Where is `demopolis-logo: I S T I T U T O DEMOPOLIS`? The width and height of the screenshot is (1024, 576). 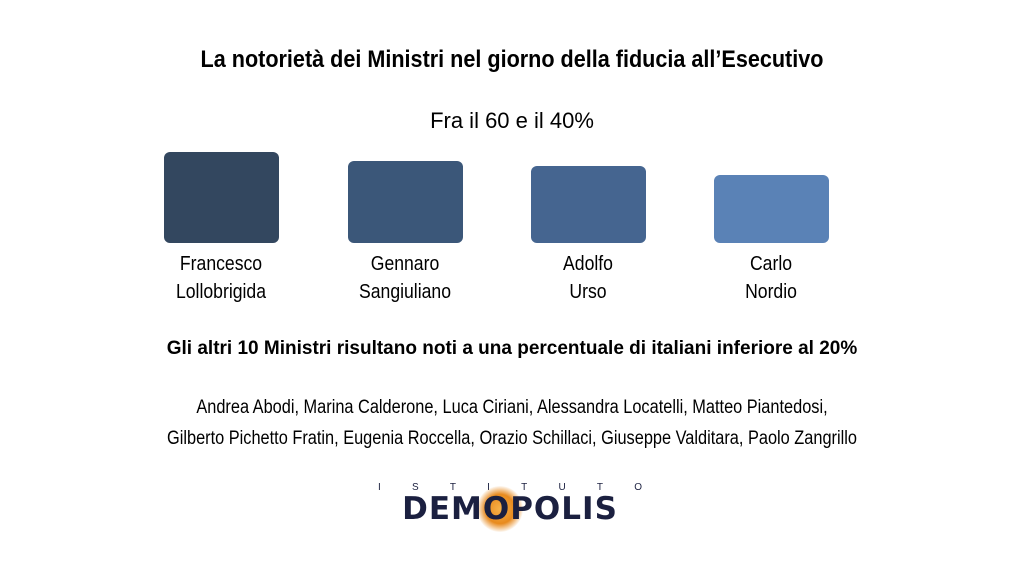
demopolis-logo: I S T I T U T O DEMOPOLIS is located at coordinates (510, 507).